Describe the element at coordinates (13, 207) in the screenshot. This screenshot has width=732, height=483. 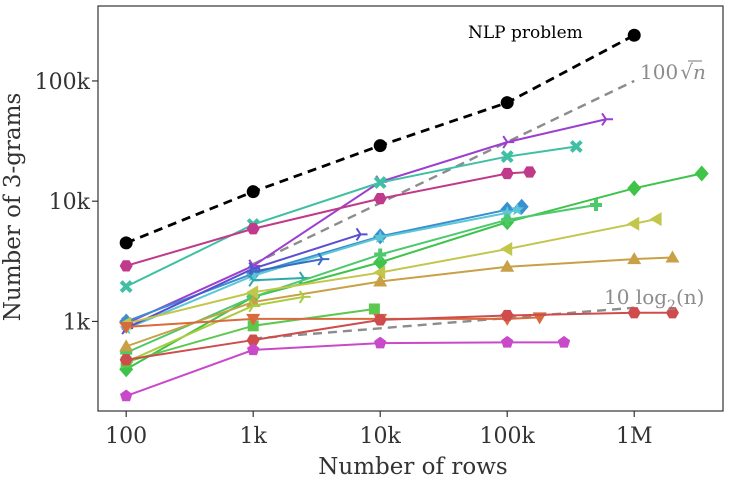
I see `y-axis-title: Number of 3-grams` at that location.